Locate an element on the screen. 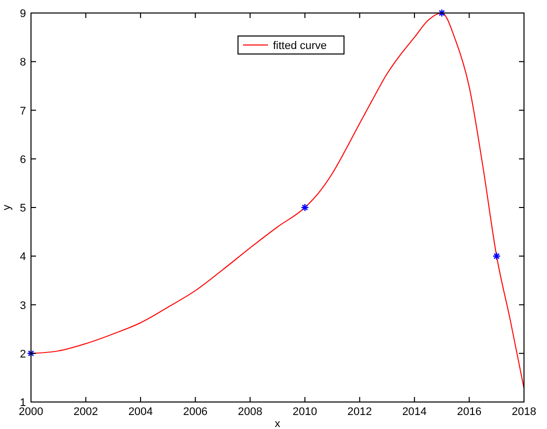 The image size is (547, 429). x-tick-label: 2010 is located at coordinates (305, 412).